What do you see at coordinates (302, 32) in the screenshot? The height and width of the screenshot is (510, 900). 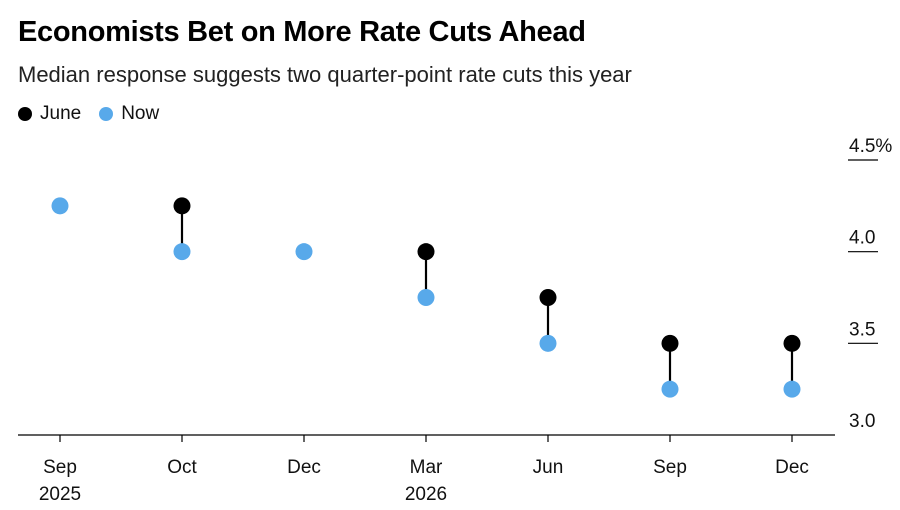 I see `chart-title: Economists Bet on More Rate Cuts Ahead` at bounding box center [302, 32].